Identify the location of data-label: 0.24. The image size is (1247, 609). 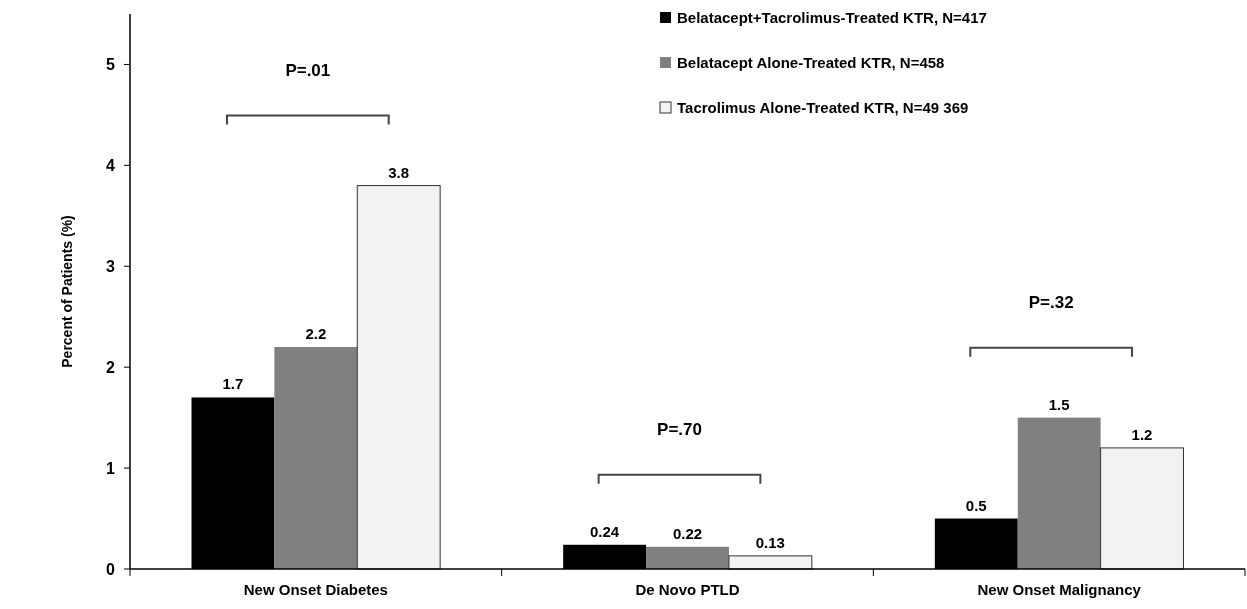
(605, 531).